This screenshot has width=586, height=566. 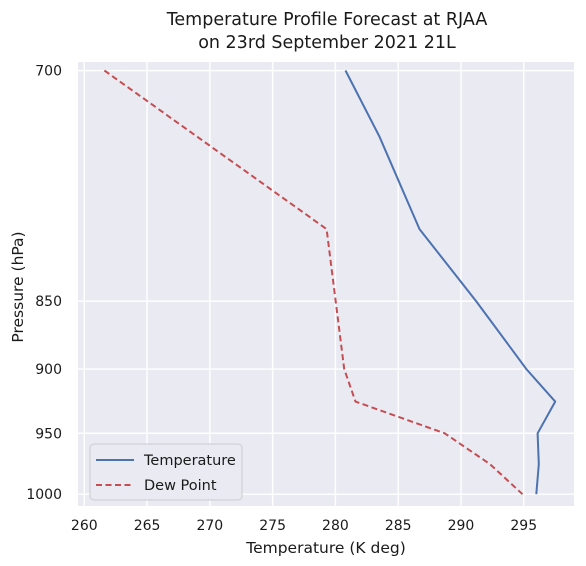 I want to click on legend: Temperature Dew Point, so click(x=166, y=472).